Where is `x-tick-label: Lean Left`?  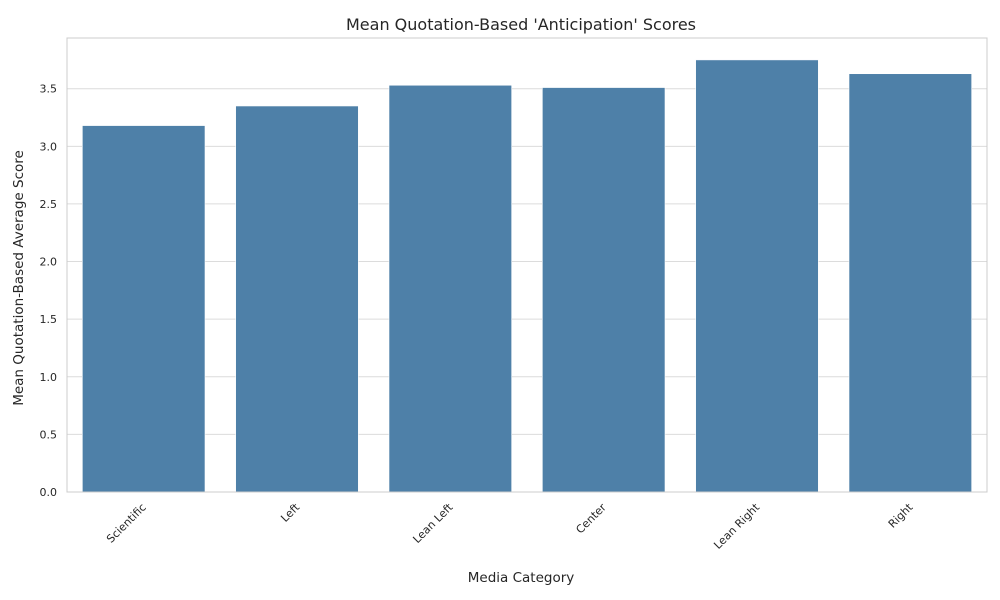
x-tick-label: Lean Left is located at coordinates (432, 522).